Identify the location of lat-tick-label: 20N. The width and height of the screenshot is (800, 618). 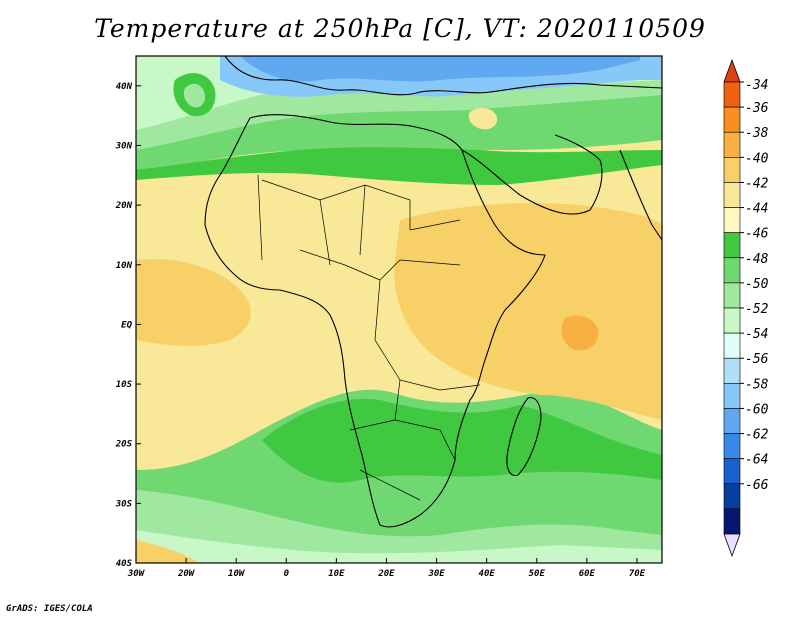
(124, 206).